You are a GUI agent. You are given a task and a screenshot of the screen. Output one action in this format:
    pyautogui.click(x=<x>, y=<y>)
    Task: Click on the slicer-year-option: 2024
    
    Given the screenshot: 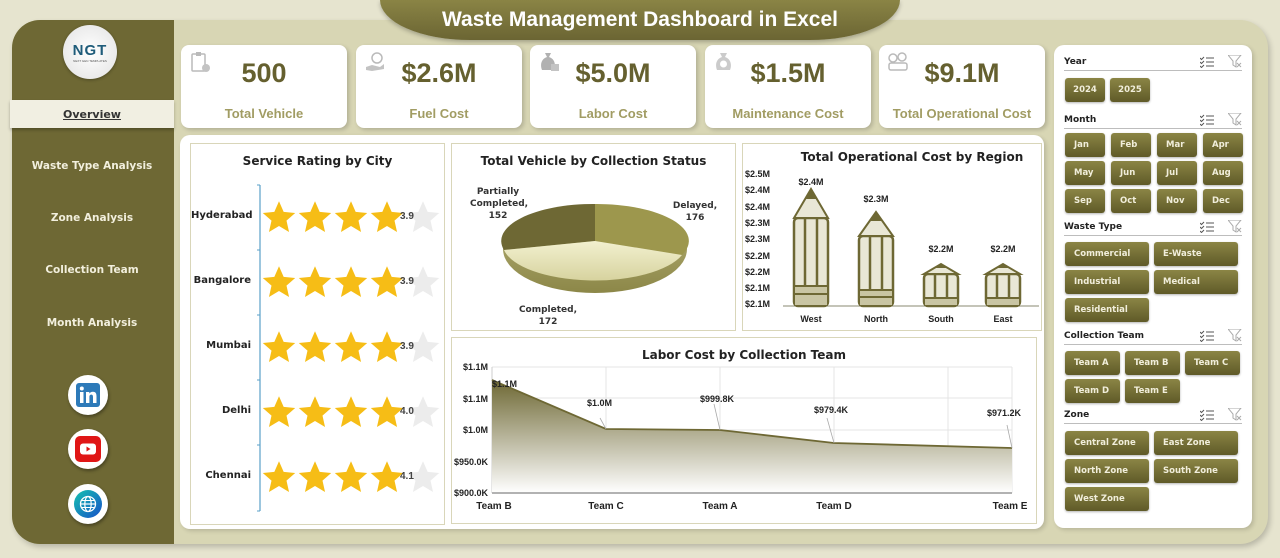 What is the action you would take?
    pyautogui.click(x=1085, y=90)
    